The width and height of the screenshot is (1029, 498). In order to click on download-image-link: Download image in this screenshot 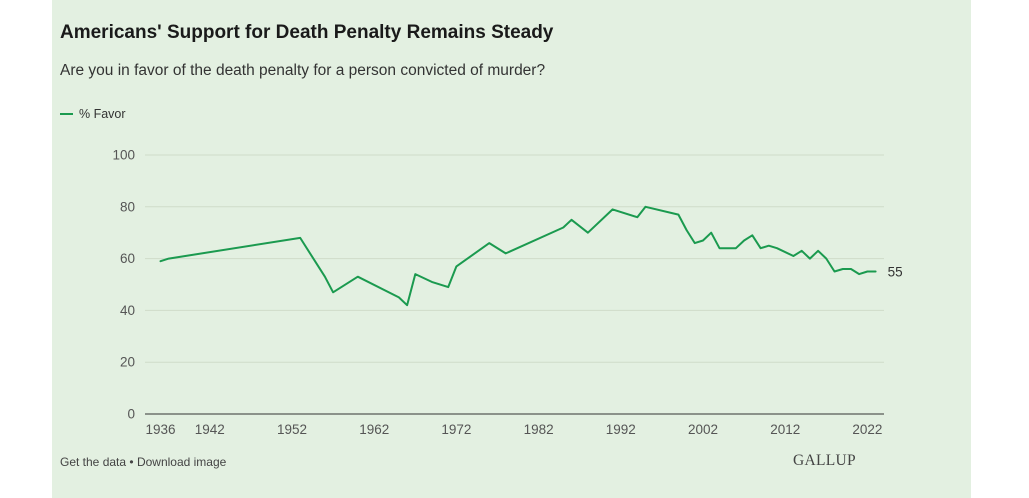, I will do `click(181, 462)`.